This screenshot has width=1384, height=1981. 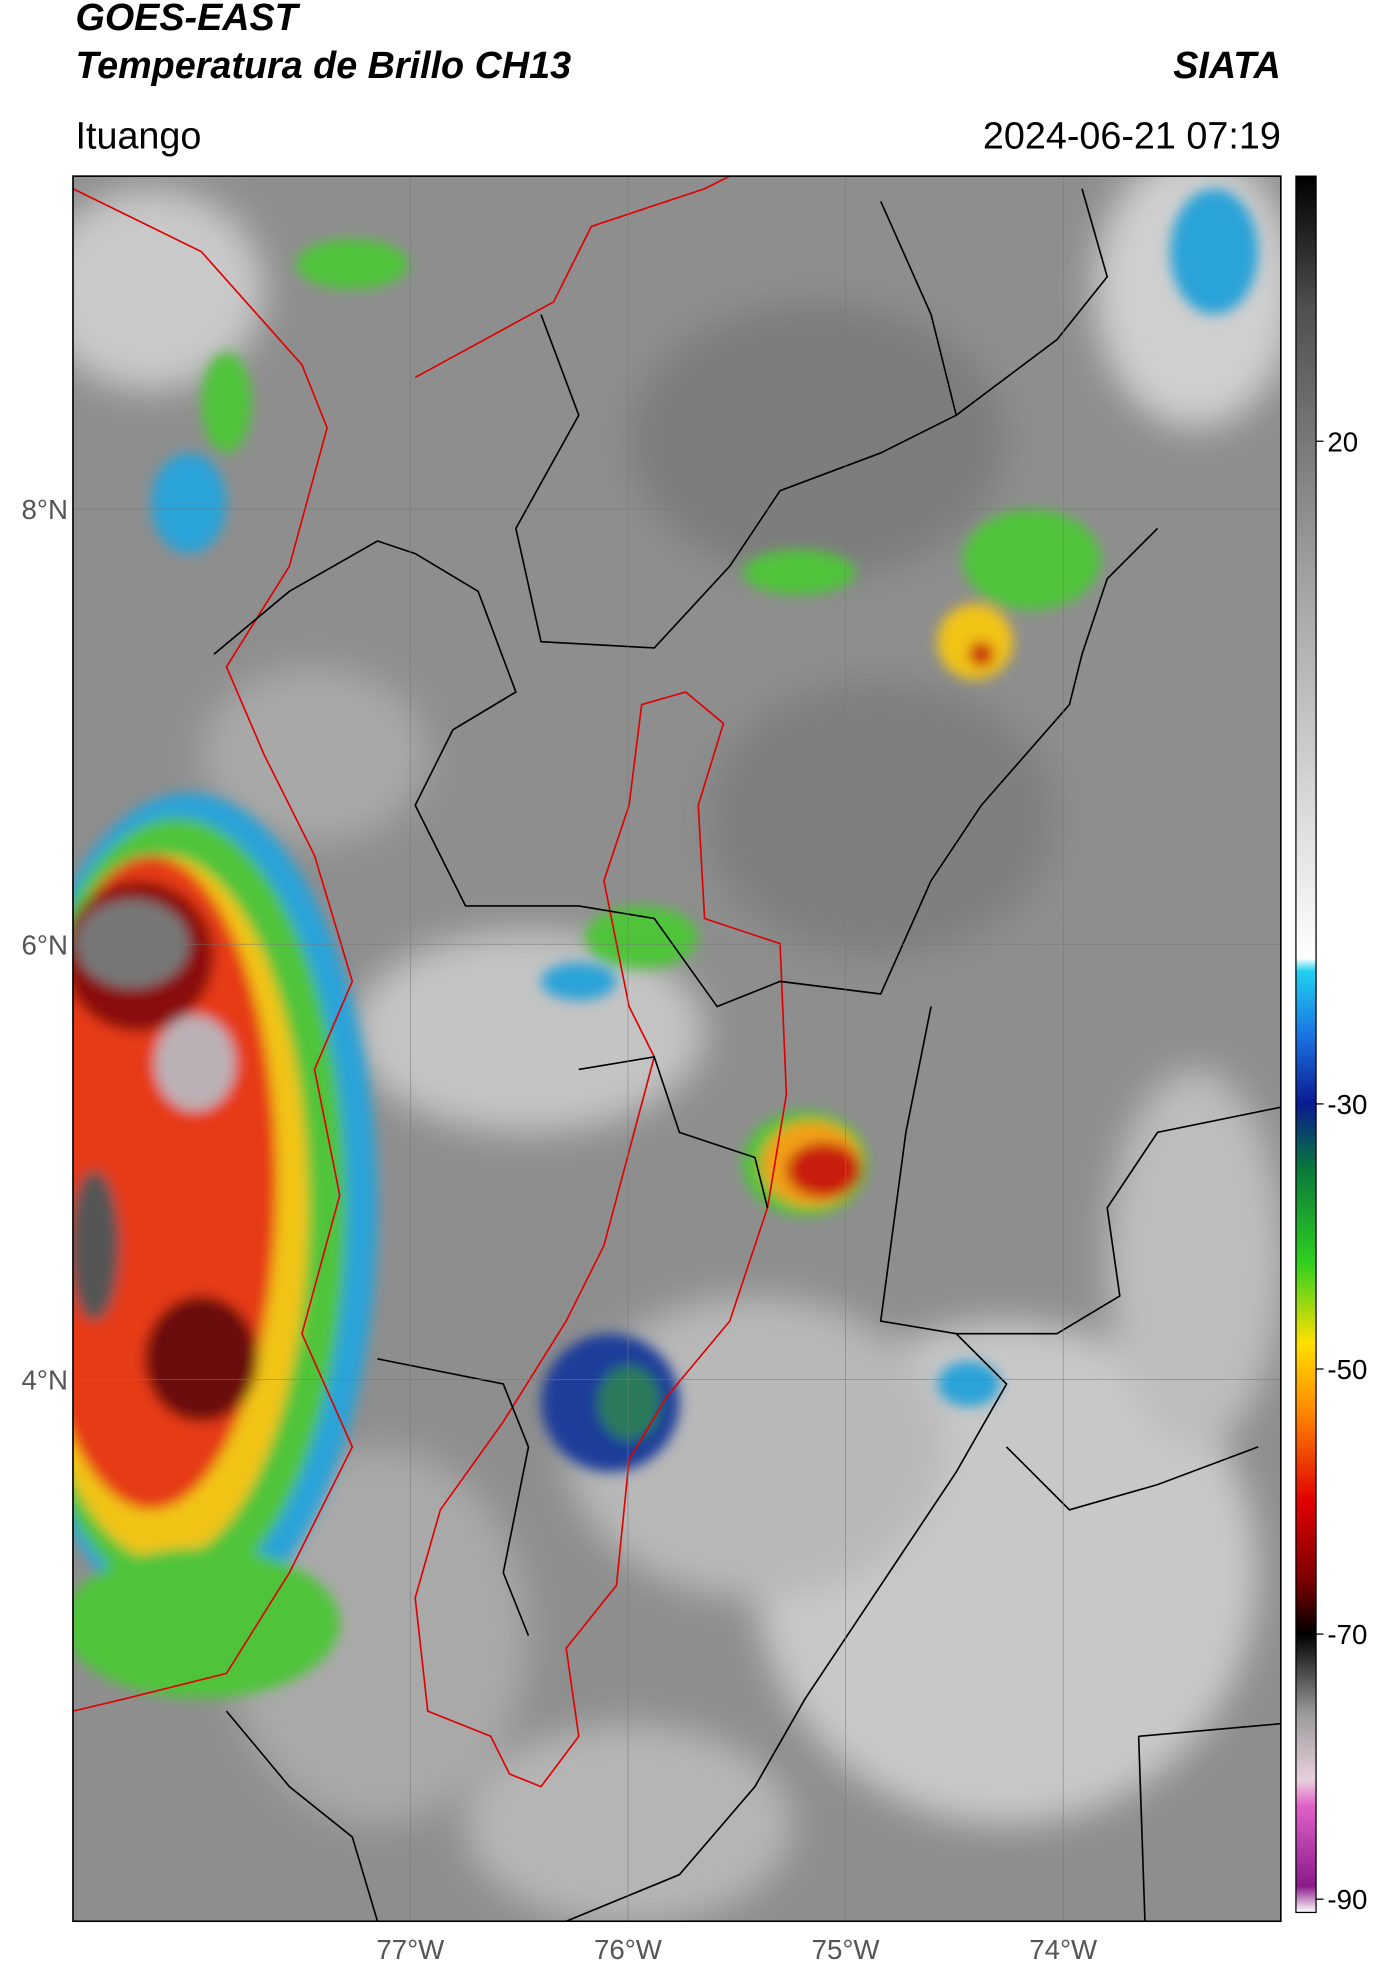 I want to click on title: GOES-EAST, so click(x=187, y=19).